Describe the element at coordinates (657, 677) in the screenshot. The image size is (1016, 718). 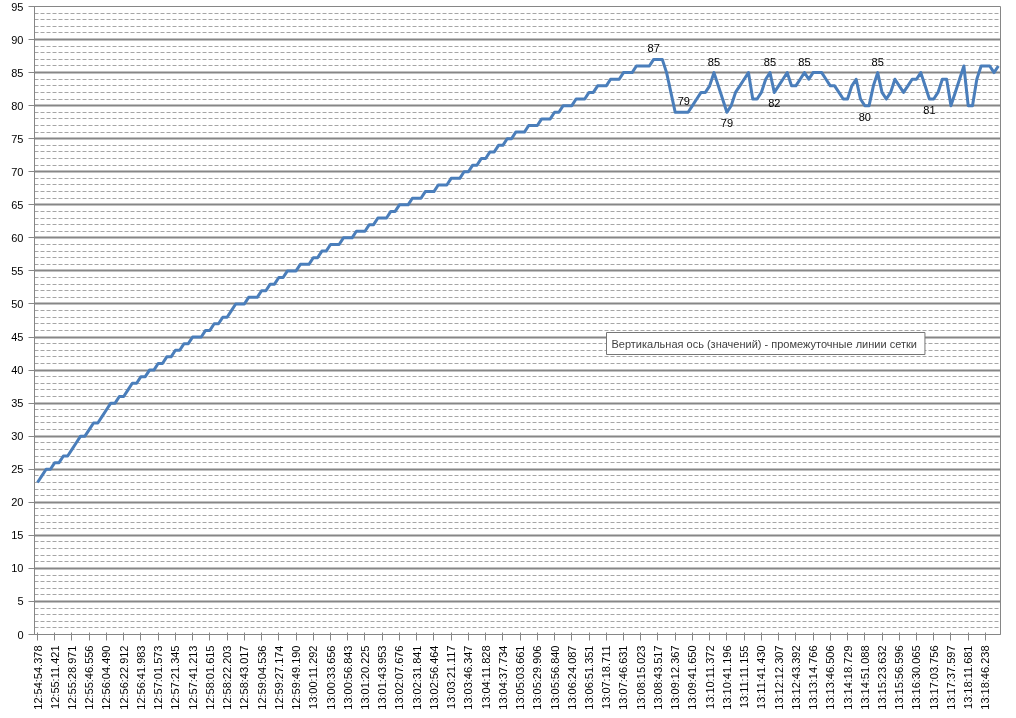
I see `x-tick-label: 13:08:43.517` at that location.